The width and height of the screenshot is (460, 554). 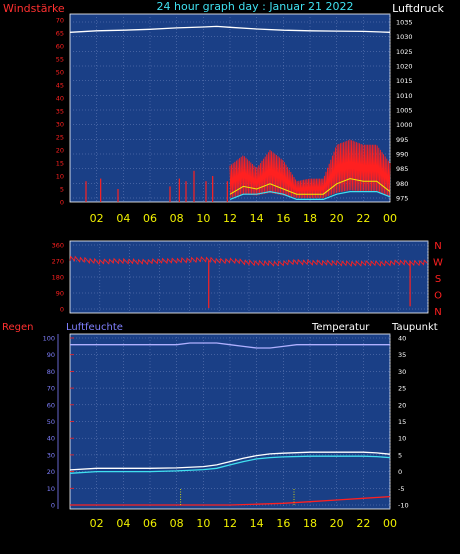 What do you see at coordinates (402, 355) in the screenshot?
I see `temperature-tick-label: 35` at bounding box center [402, 355].